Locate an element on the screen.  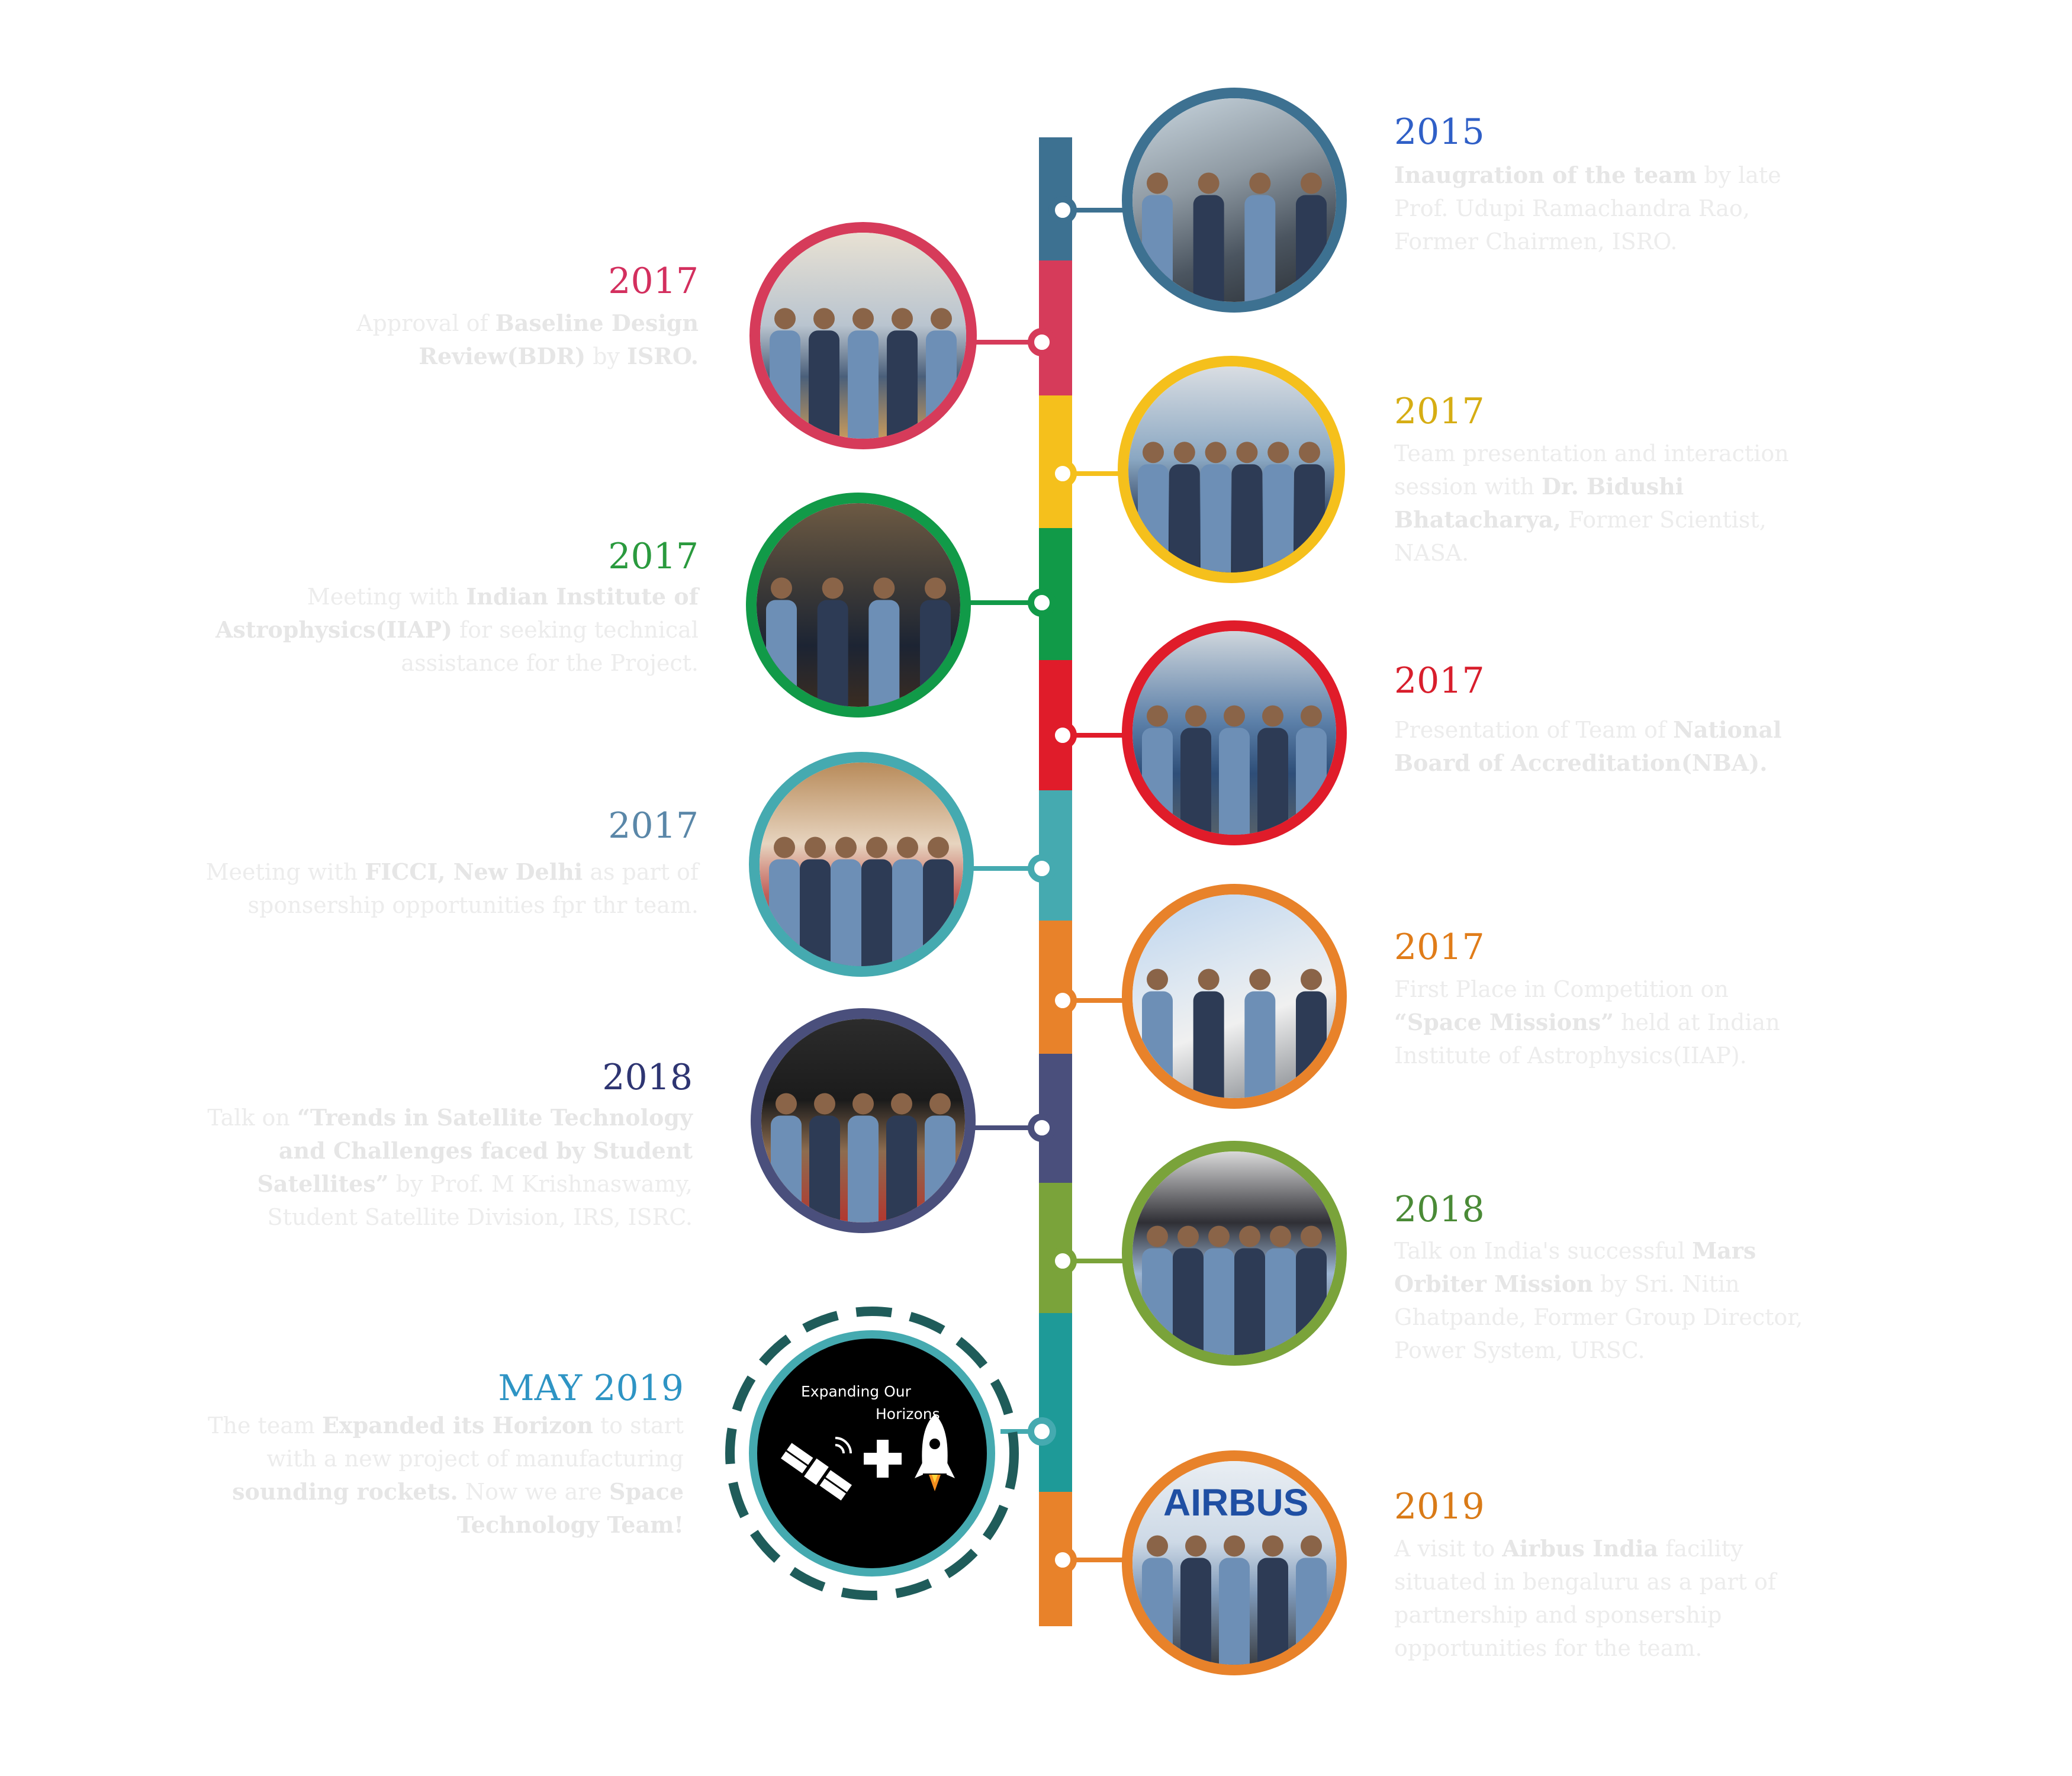
description-text: Now we are is located at coordinates (534, 1492).